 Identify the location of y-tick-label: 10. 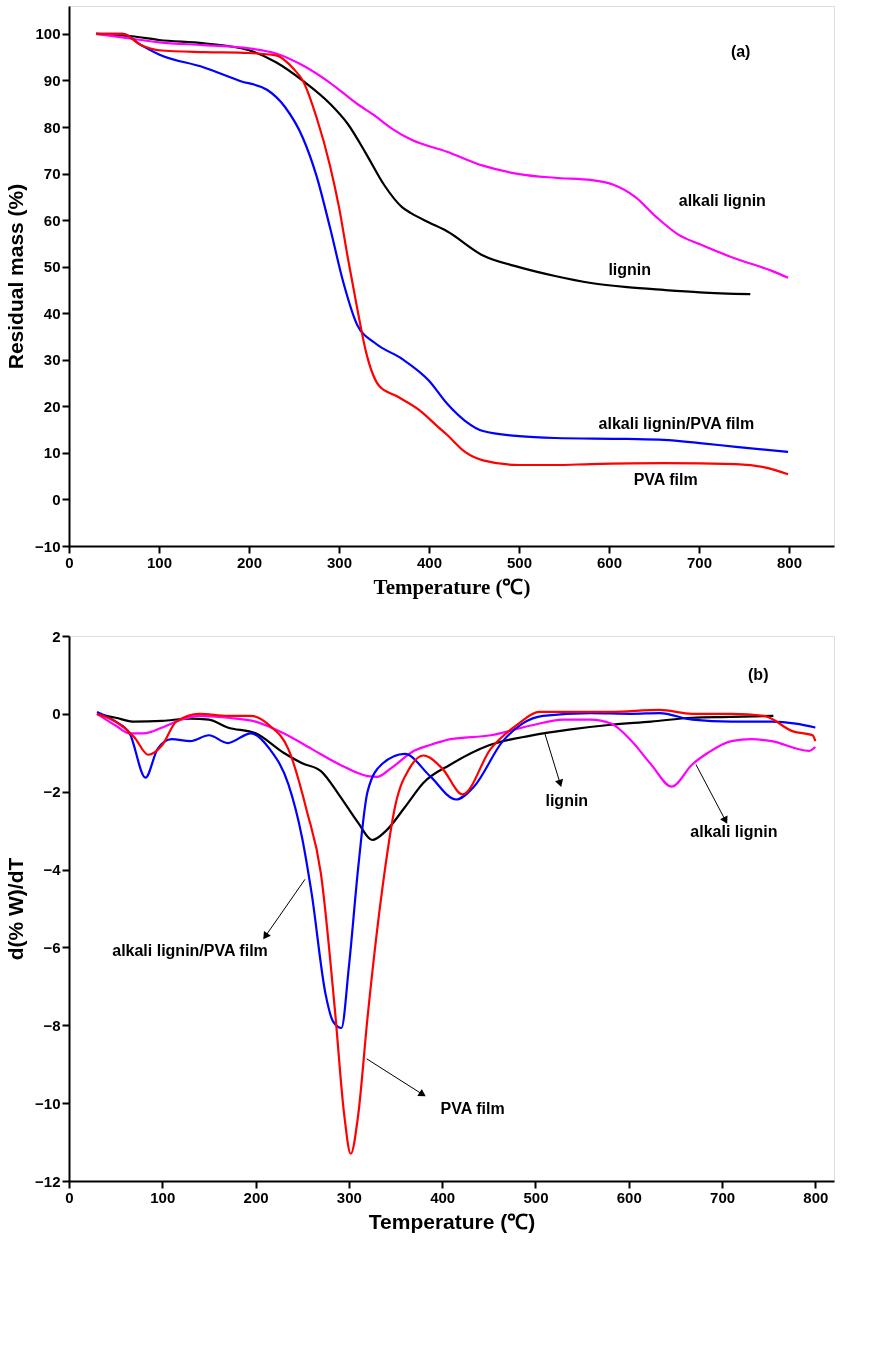
(52, 453).